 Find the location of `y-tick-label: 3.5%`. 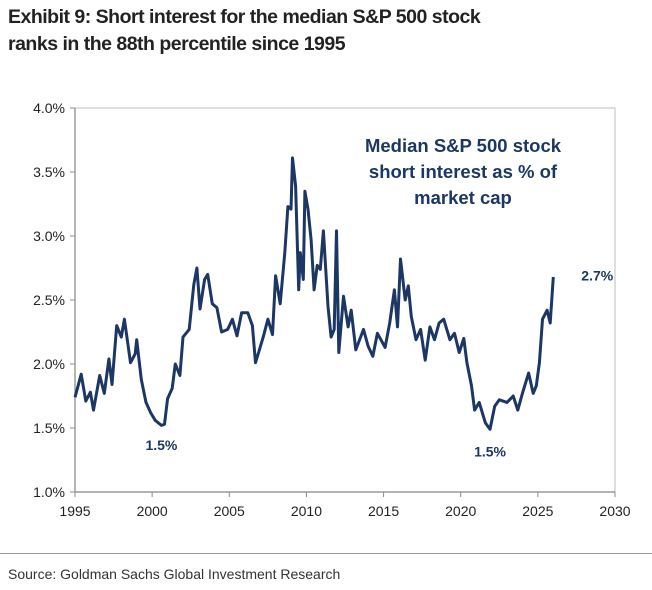

y-tick-label: 3.5% is located at coordinates (49, 172).